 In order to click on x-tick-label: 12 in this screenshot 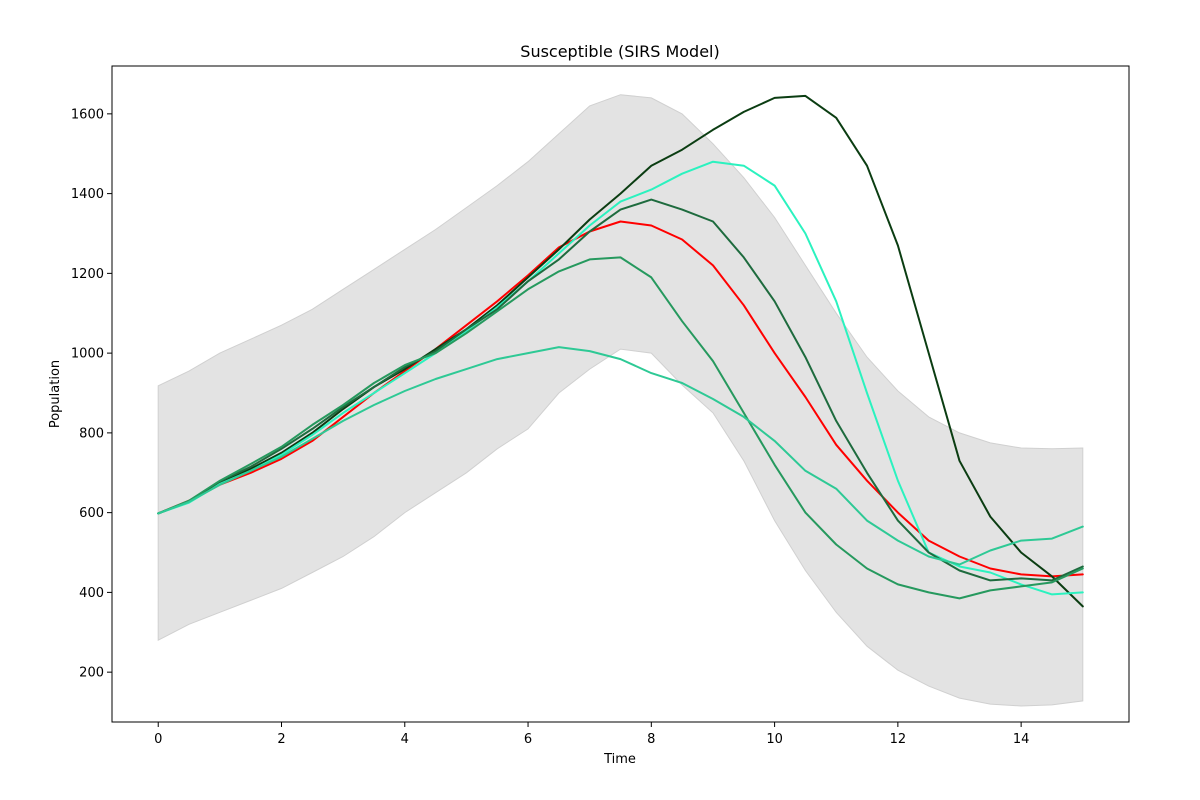, I will do `click(898, 739)`.